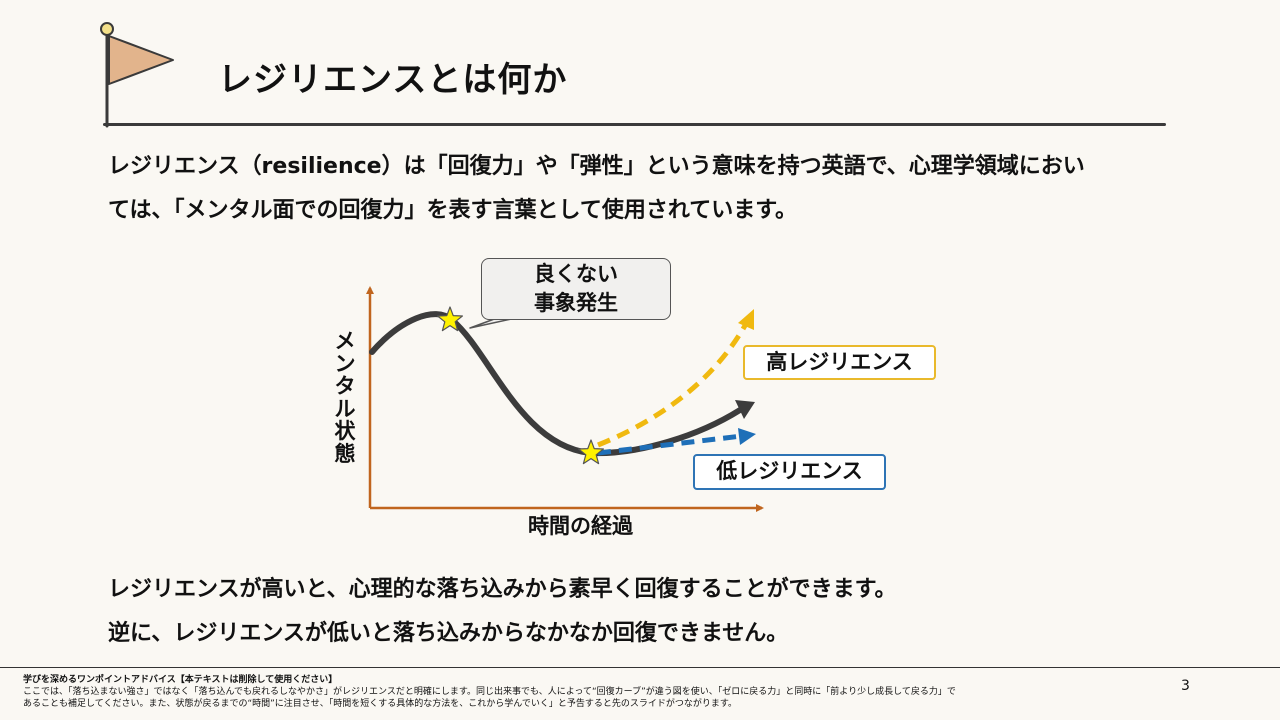  What do you see at coordinates (839, 362) in the screenshot?
I see `high-resilience-label: 高レジリエンス` at bounding box center [839, 362].